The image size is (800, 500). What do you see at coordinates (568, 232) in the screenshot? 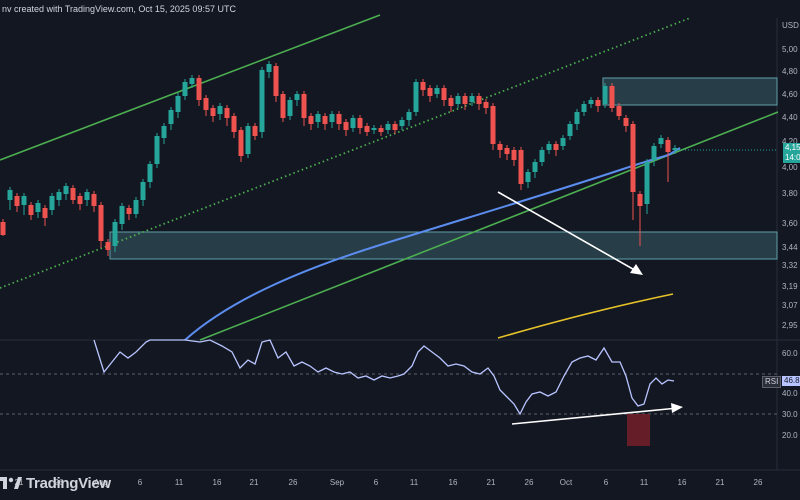
I see `bearish-arrow-line` at bounding box center [568, 232].